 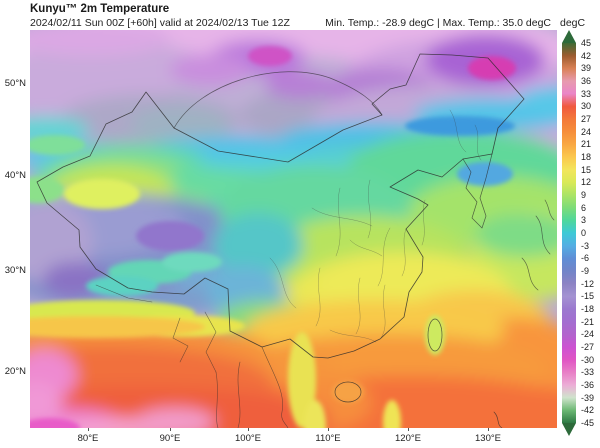 I want to click on colorbar-tick-label: 18, so click(x=586, y=157).